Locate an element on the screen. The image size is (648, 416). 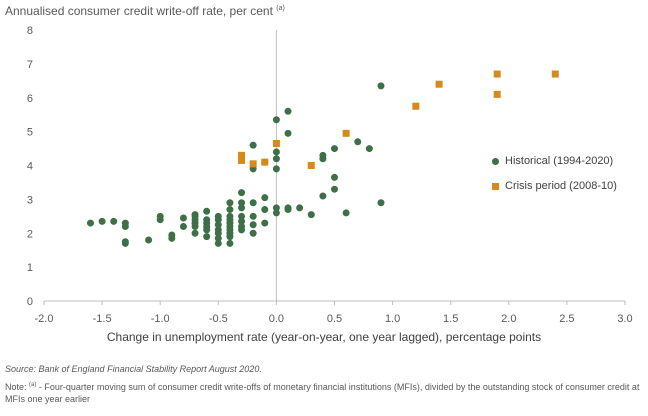
y-tick-label-0: 0 is located at coordinates (30, 302).